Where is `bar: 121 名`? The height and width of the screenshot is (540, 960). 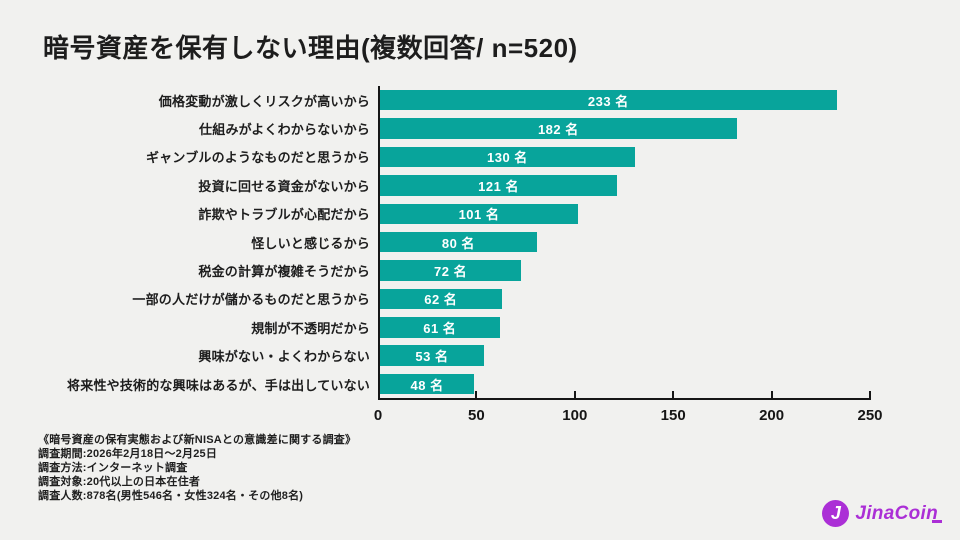
bar: 121 名 is located at coordinates (499, 185).